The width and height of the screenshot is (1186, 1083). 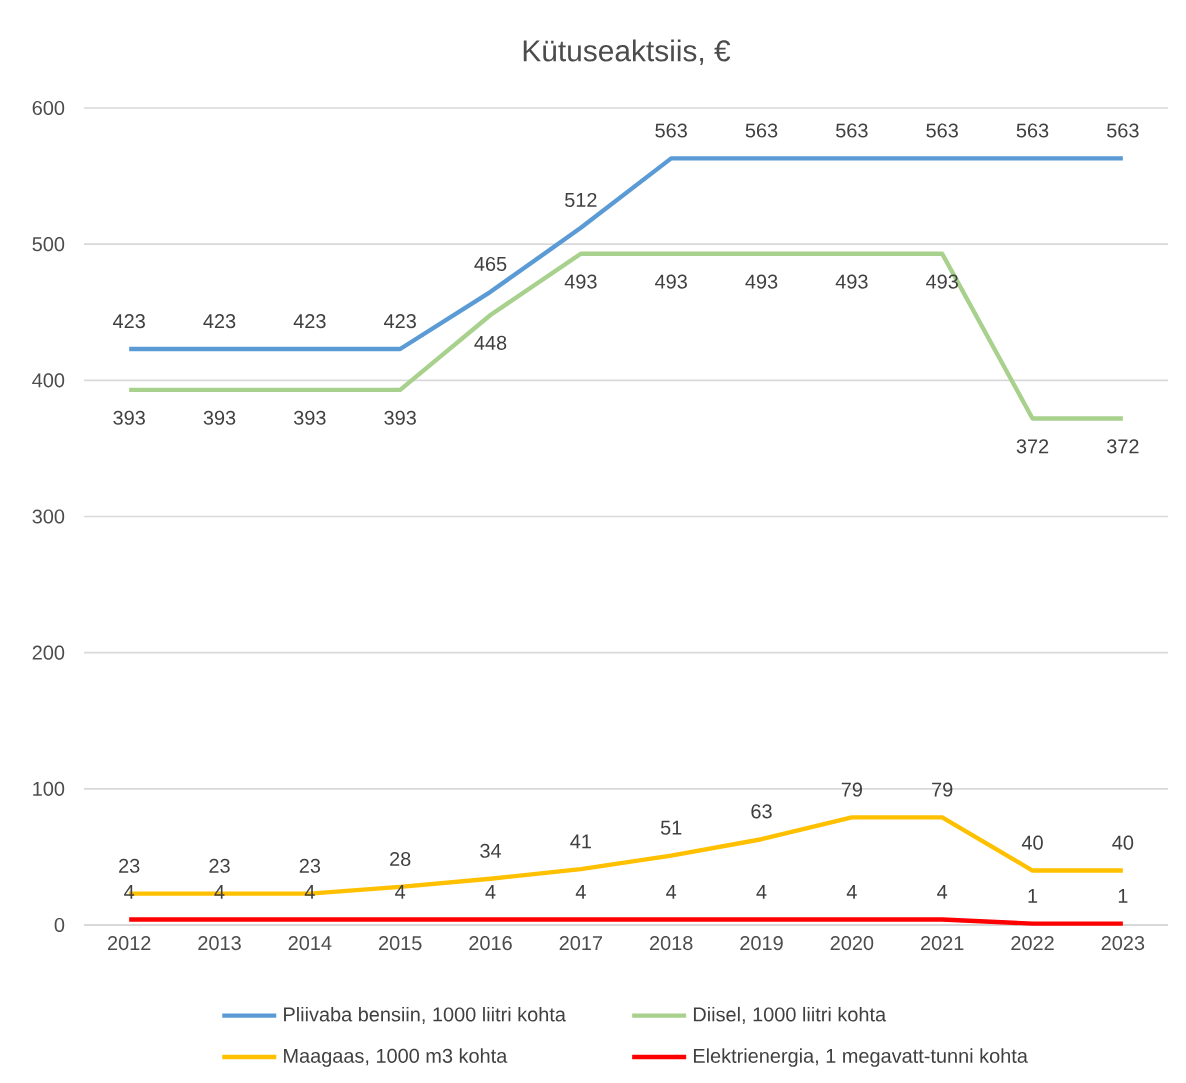 I want to click on x-tick-label: 2022, so click(x=1032, y=943).